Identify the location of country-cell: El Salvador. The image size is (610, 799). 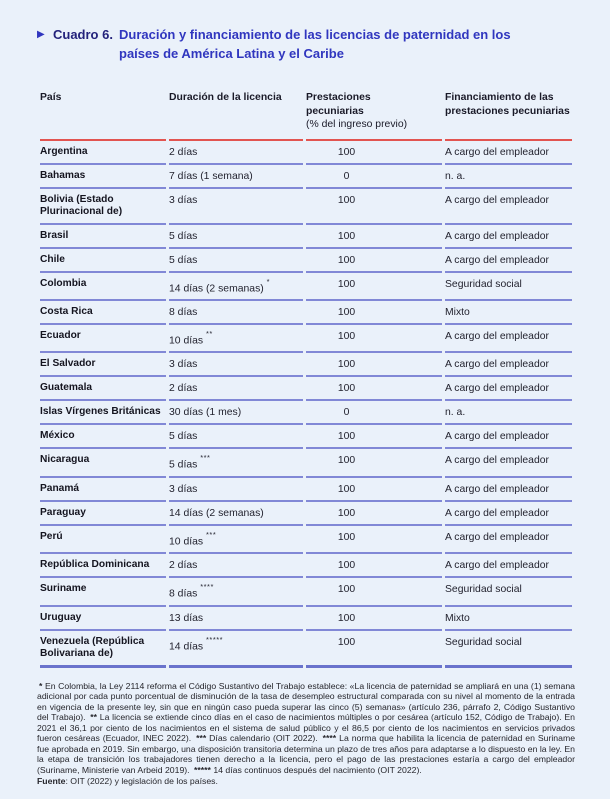
(103, 365).